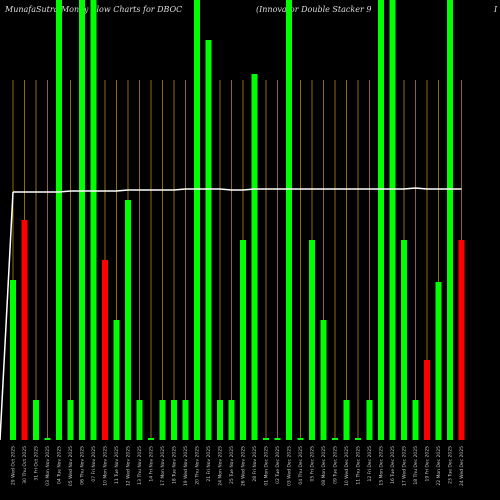 Image resolution: width=500 pixels, height=500 pixels. I want to click on x-tick-label: 21 Fri Nov 2025, so click(209, 464).